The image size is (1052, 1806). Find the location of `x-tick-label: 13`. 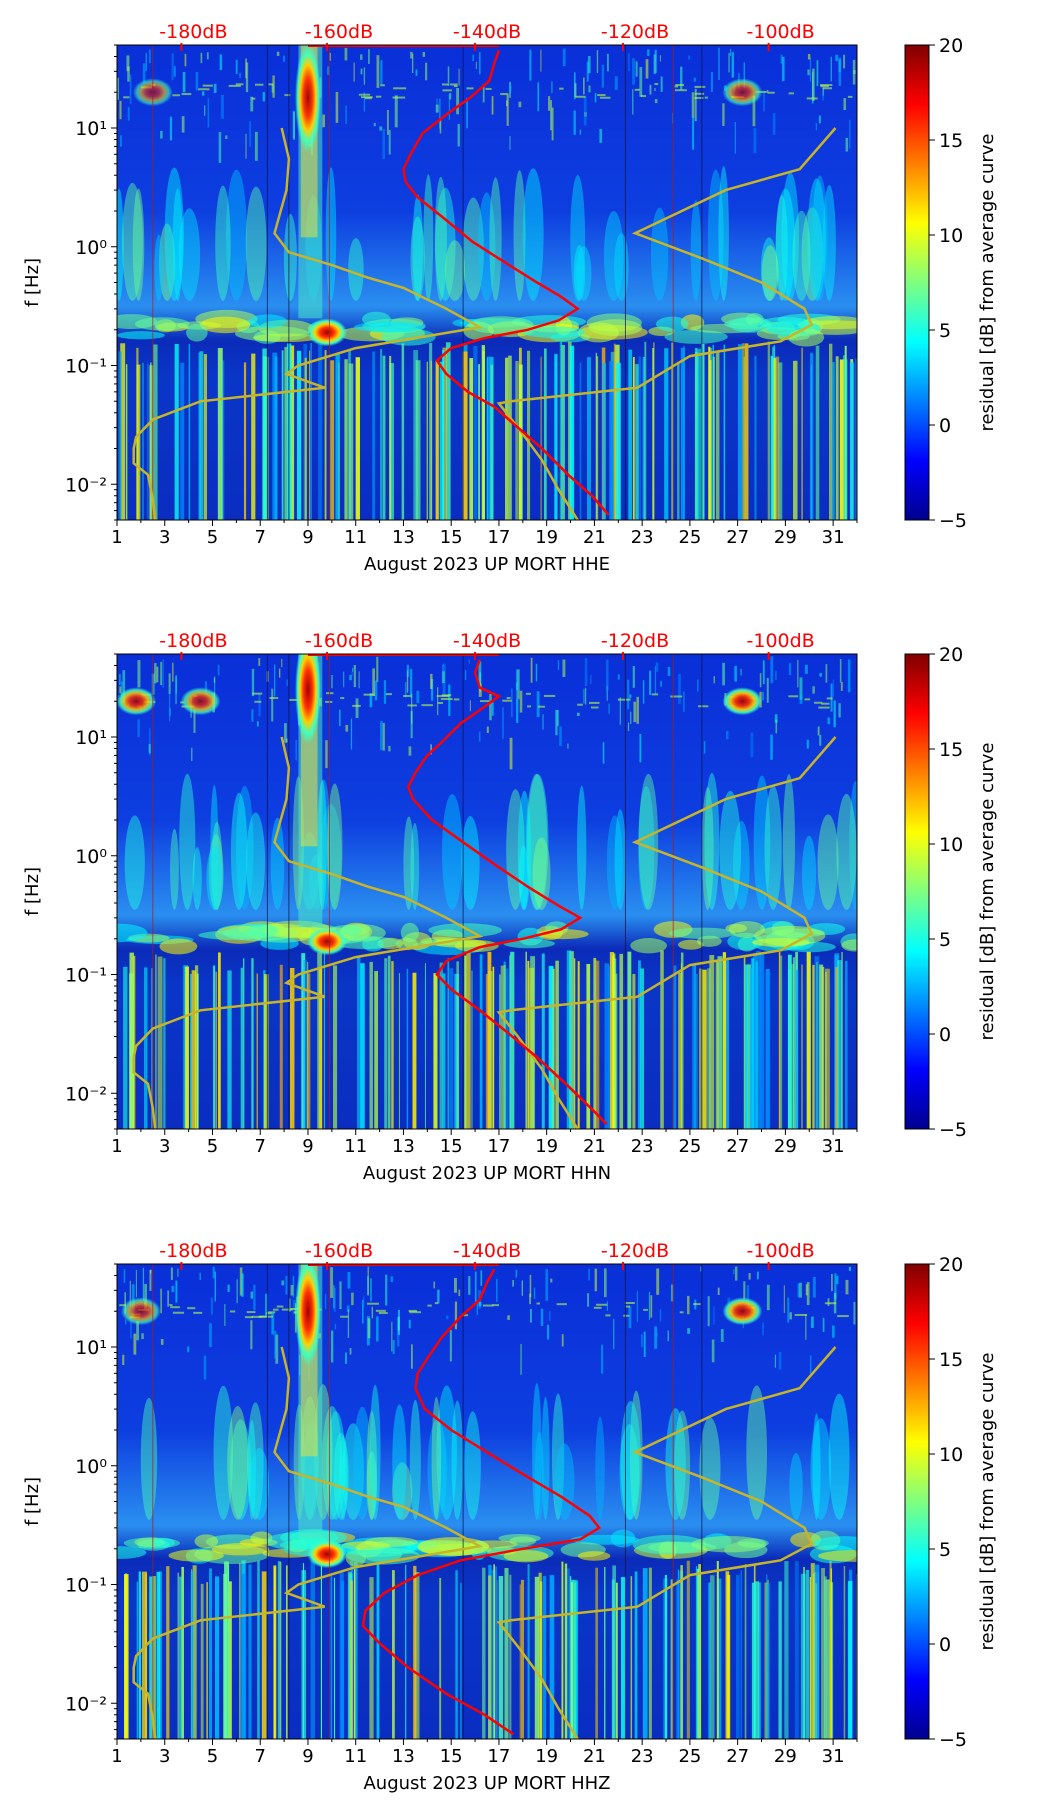

x-tick-label: 13 is located at coordinates (403, 537).